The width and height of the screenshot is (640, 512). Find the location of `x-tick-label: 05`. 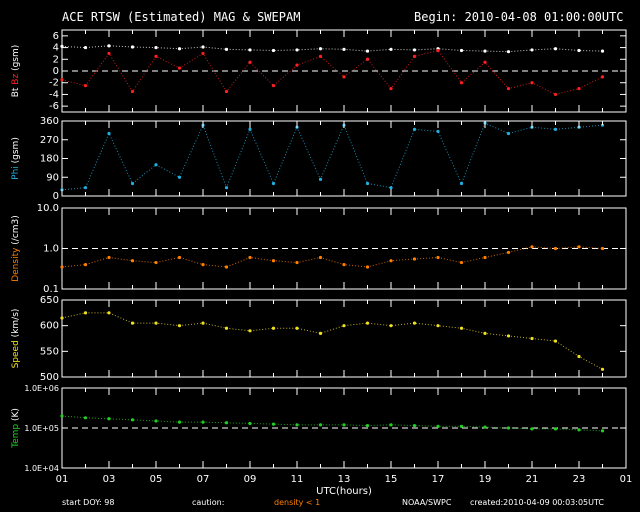

x-tick-label: 05 is located at coordinates (156, 479).